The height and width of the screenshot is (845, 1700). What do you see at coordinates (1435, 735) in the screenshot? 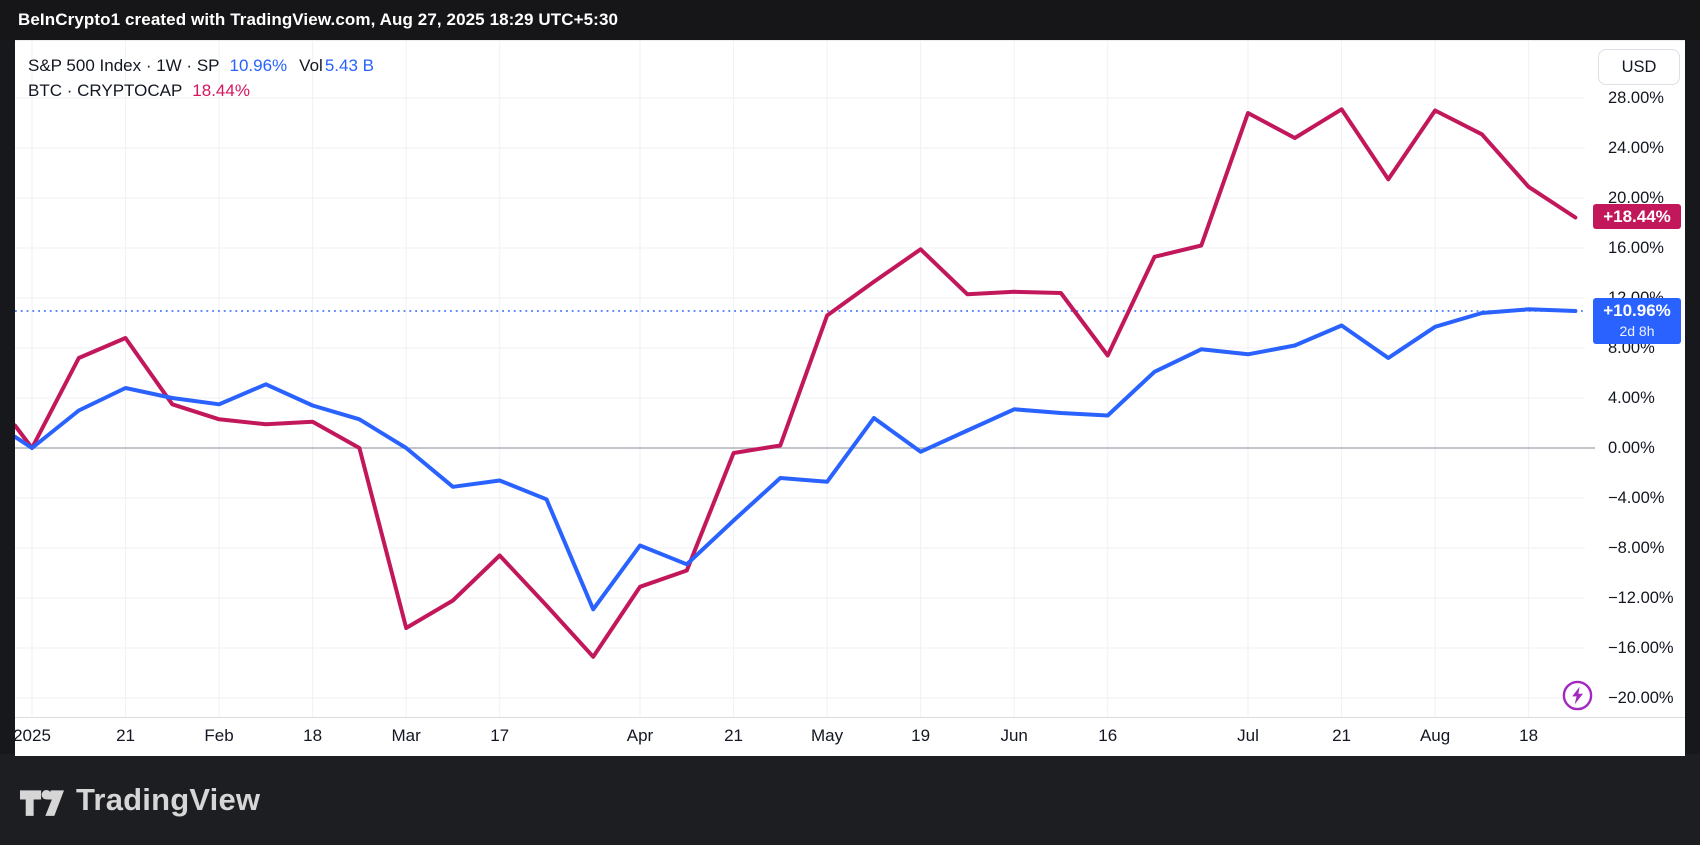
I see `time-axis-tick: Aug` at bounding box center [1435, 735].